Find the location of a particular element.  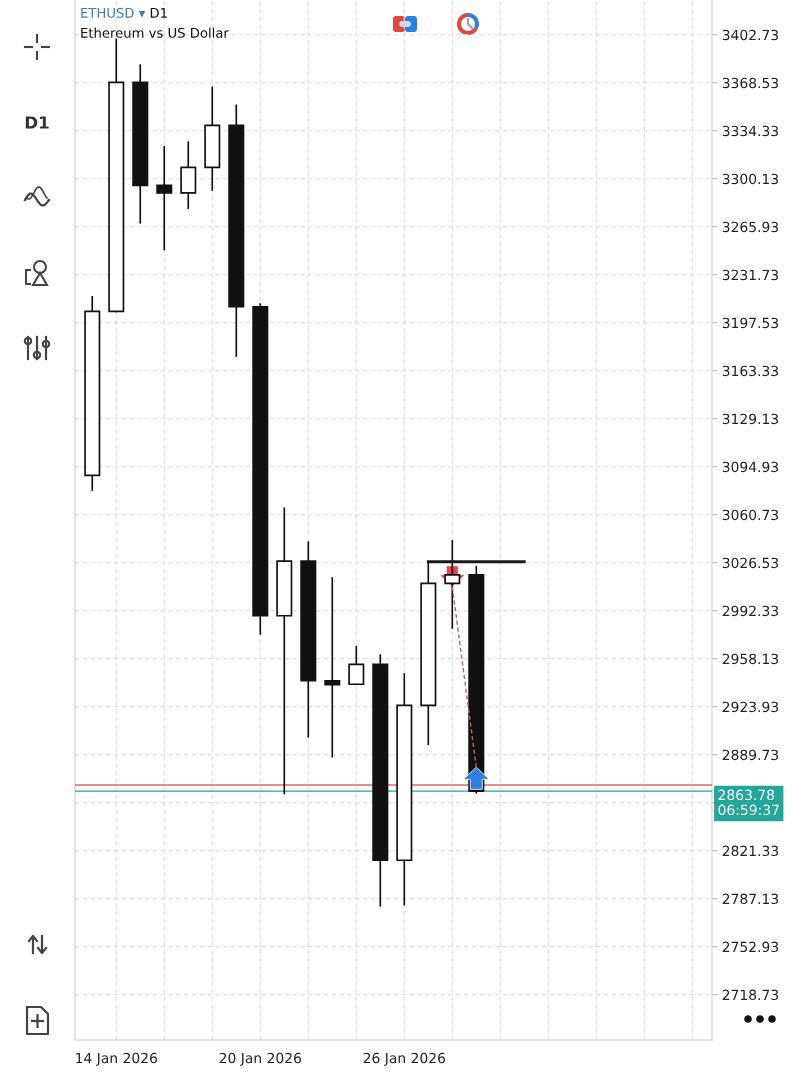

y-tick-label: 3334.33 is located at coordinates (750, 131).